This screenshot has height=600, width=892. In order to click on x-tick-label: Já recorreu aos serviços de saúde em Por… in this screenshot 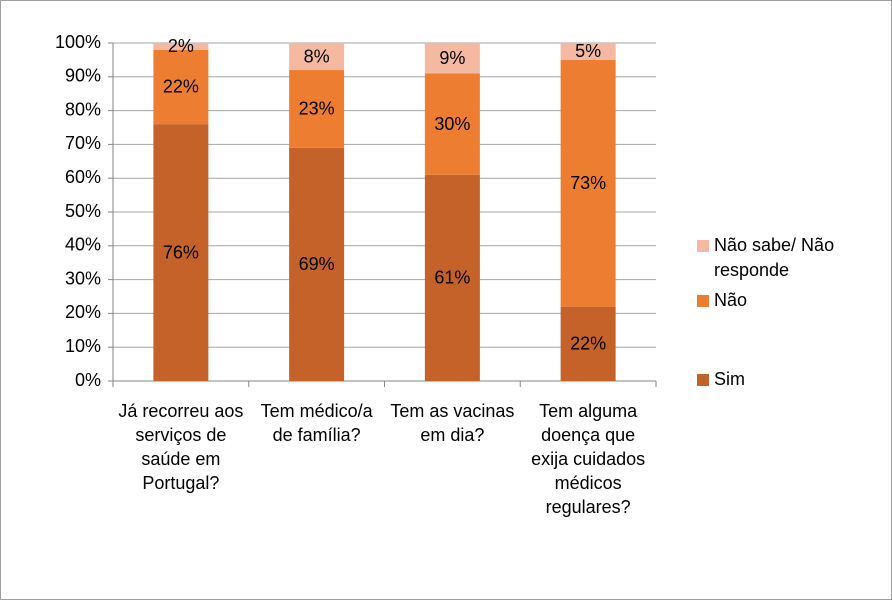, I will do `click(181, 447)`.